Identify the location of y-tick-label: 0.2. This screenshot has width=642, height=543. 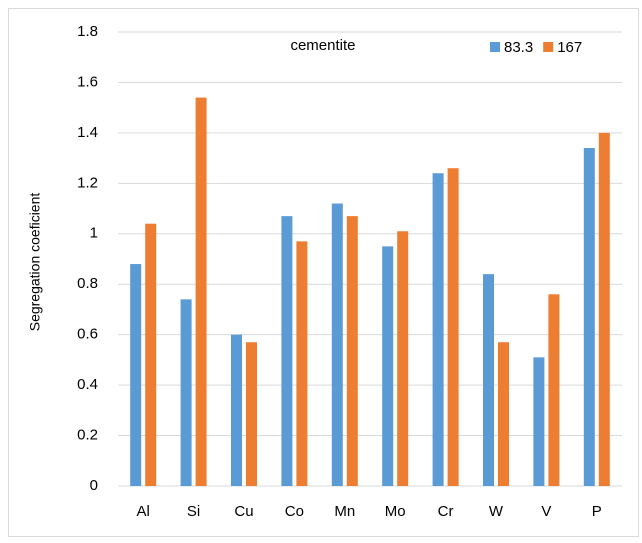
(87, 435).